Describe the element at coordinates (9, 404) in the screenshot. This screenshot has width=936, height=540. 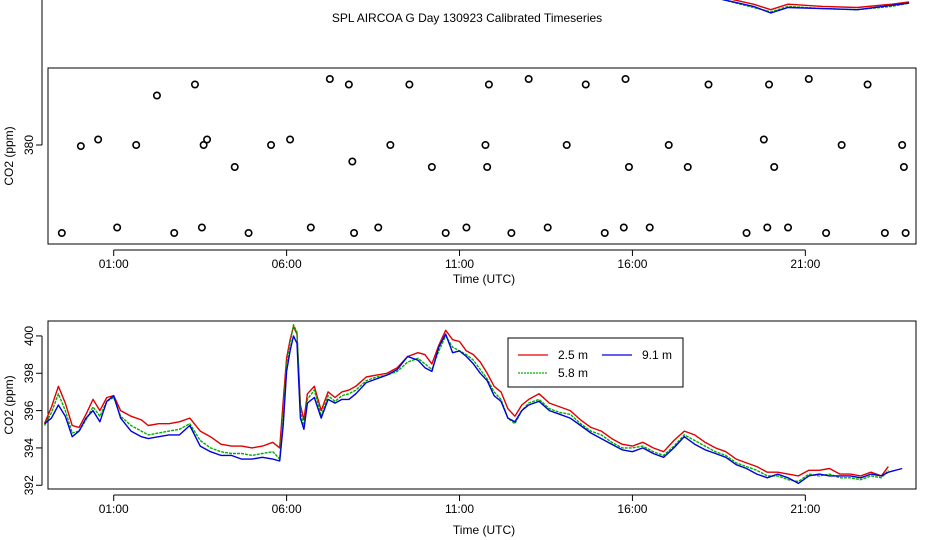
I see `bottom-y-axis-label: CO2 (ppm)` at that location.